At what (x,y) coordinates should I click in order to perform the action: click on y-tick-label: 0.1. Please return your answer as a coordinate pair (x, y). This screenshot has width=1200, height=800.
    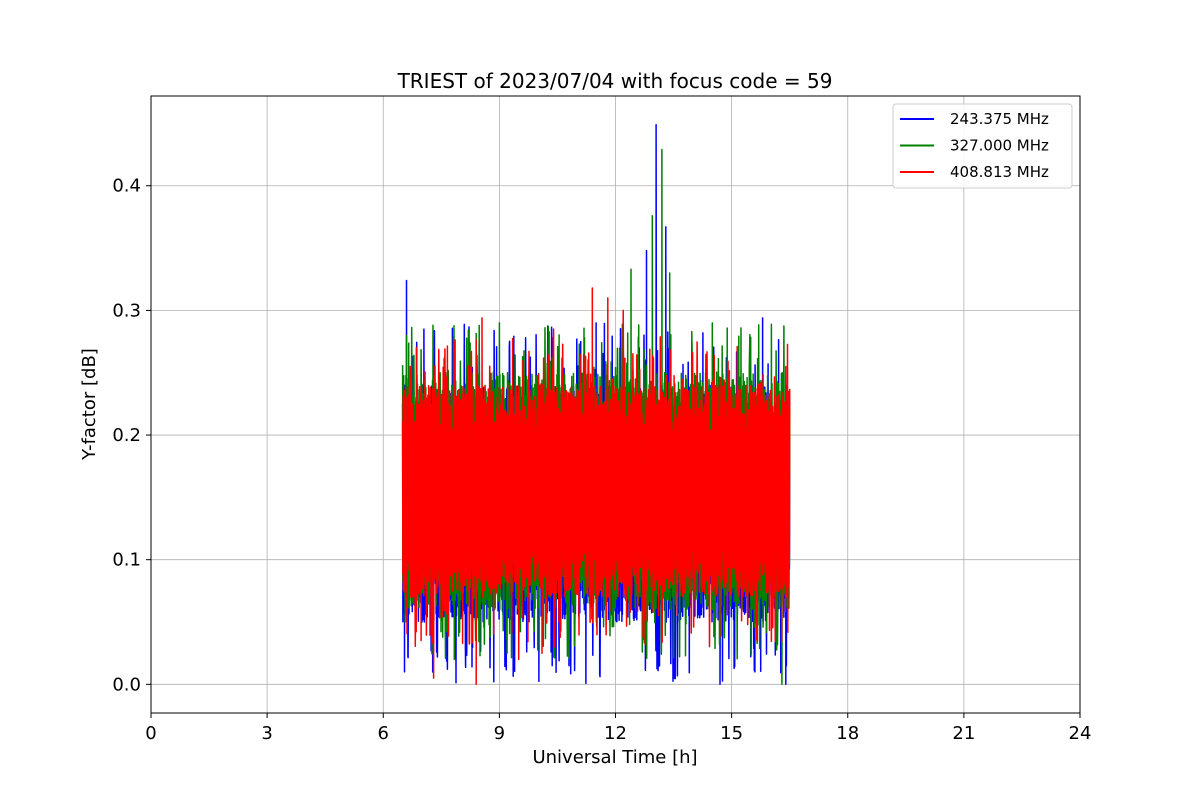
    Looking at the image, I should click on (126, 560).